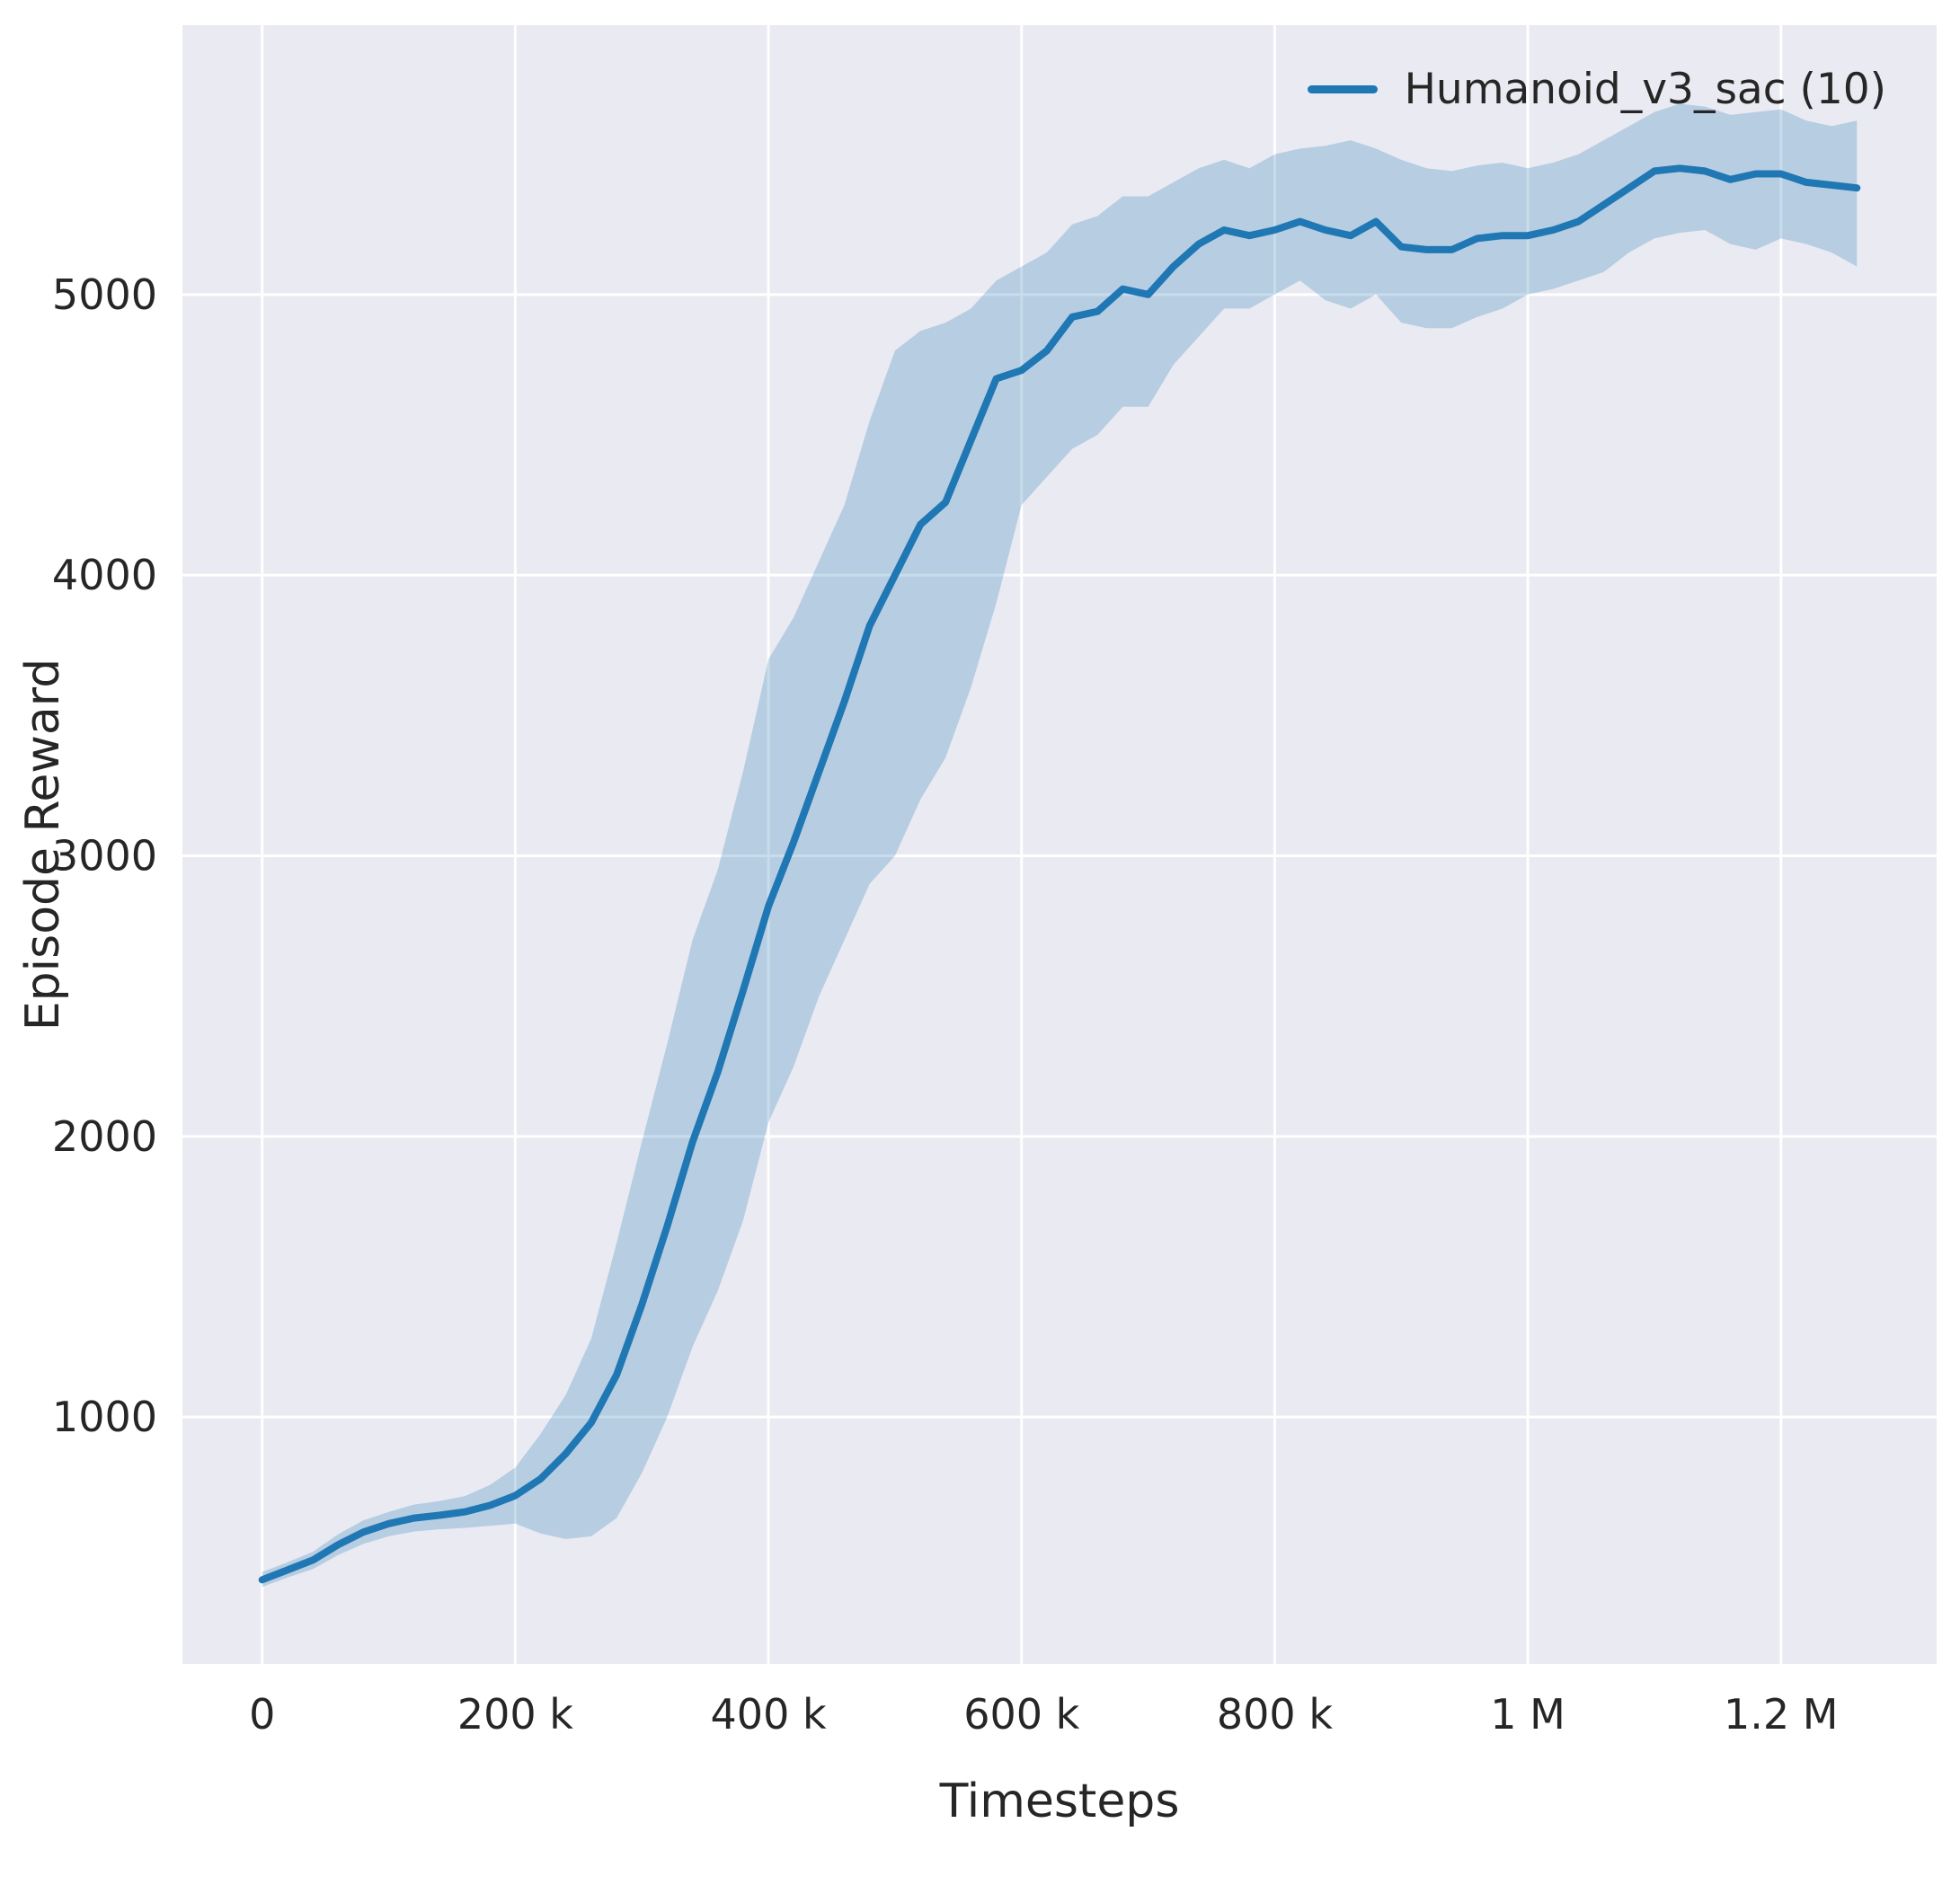 This screenshot has height=1885, width=1960. What do you see at coordinates (262, 1714) in the screenshot?
I see `x-tick-label: 0` at bounding box center [262, 1714].